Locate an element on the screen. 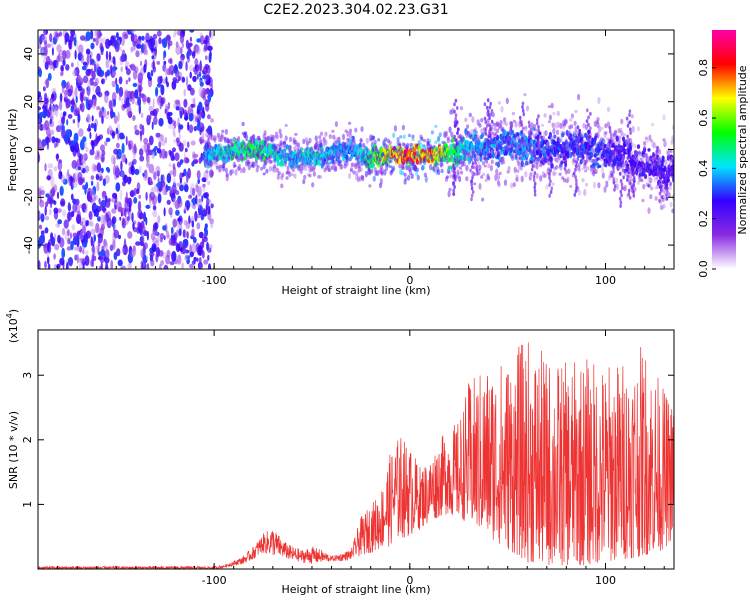  spectrogram-y-label: Frequency (Hz) is located at coordinates (12, 150).